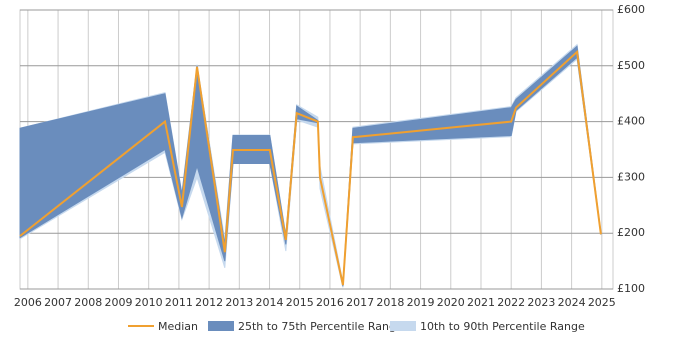 The height and width of the screenshot is (354, 700). Describe the element at coordinates (631, 9) in the screenshot. I see `y-tick-label: £600` at that location.